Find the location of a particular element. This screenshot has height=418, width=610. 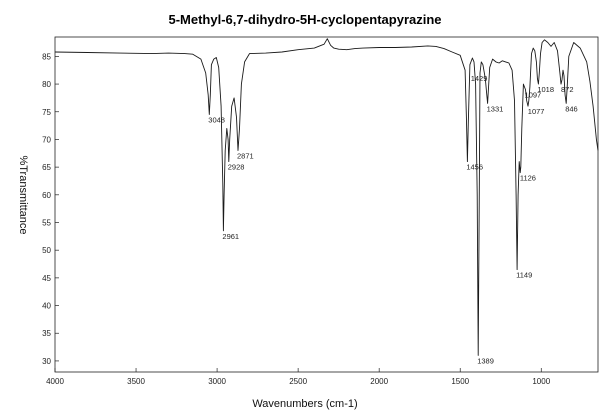

peak-label-2928: 2928 is located at coordinates (236, 167).